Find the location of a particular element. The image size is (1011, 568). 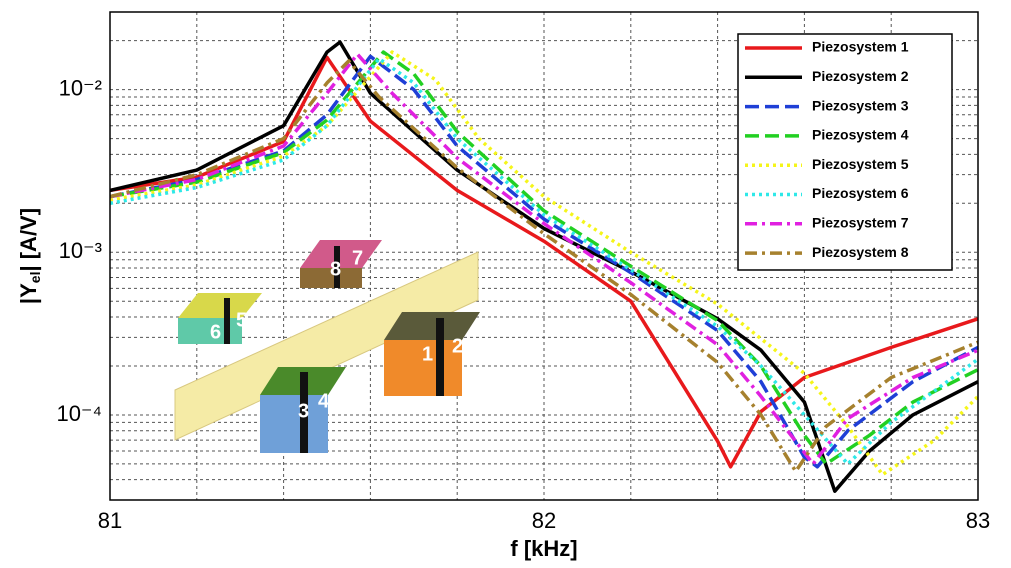

legend-label: Piezosystem 1 is located at coordinates (860, 47).